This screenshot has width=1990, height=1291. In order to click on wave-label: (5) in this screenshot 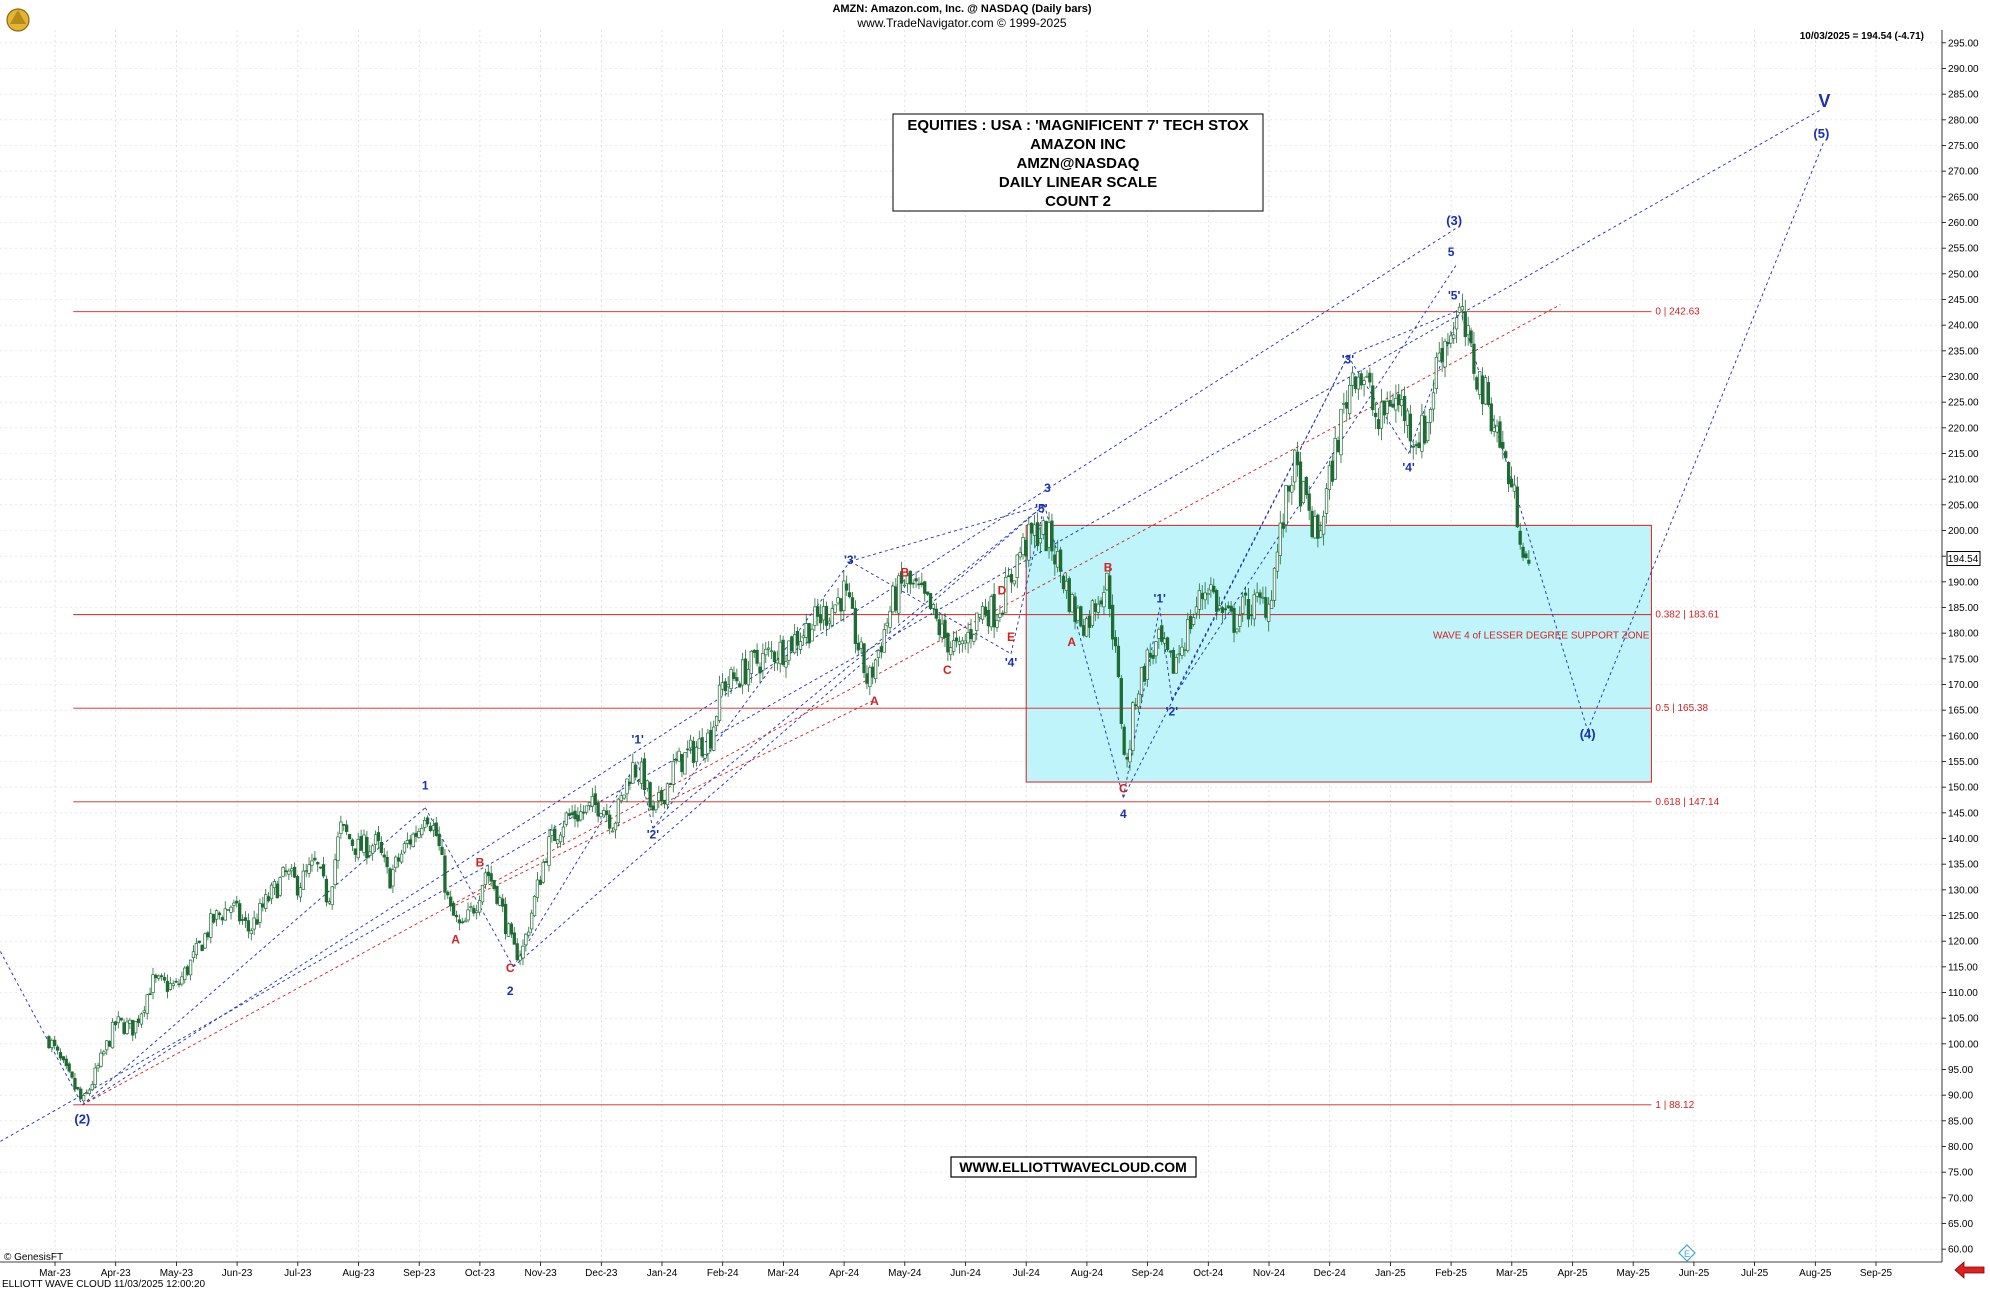, I will do `click(1821, 133)`.